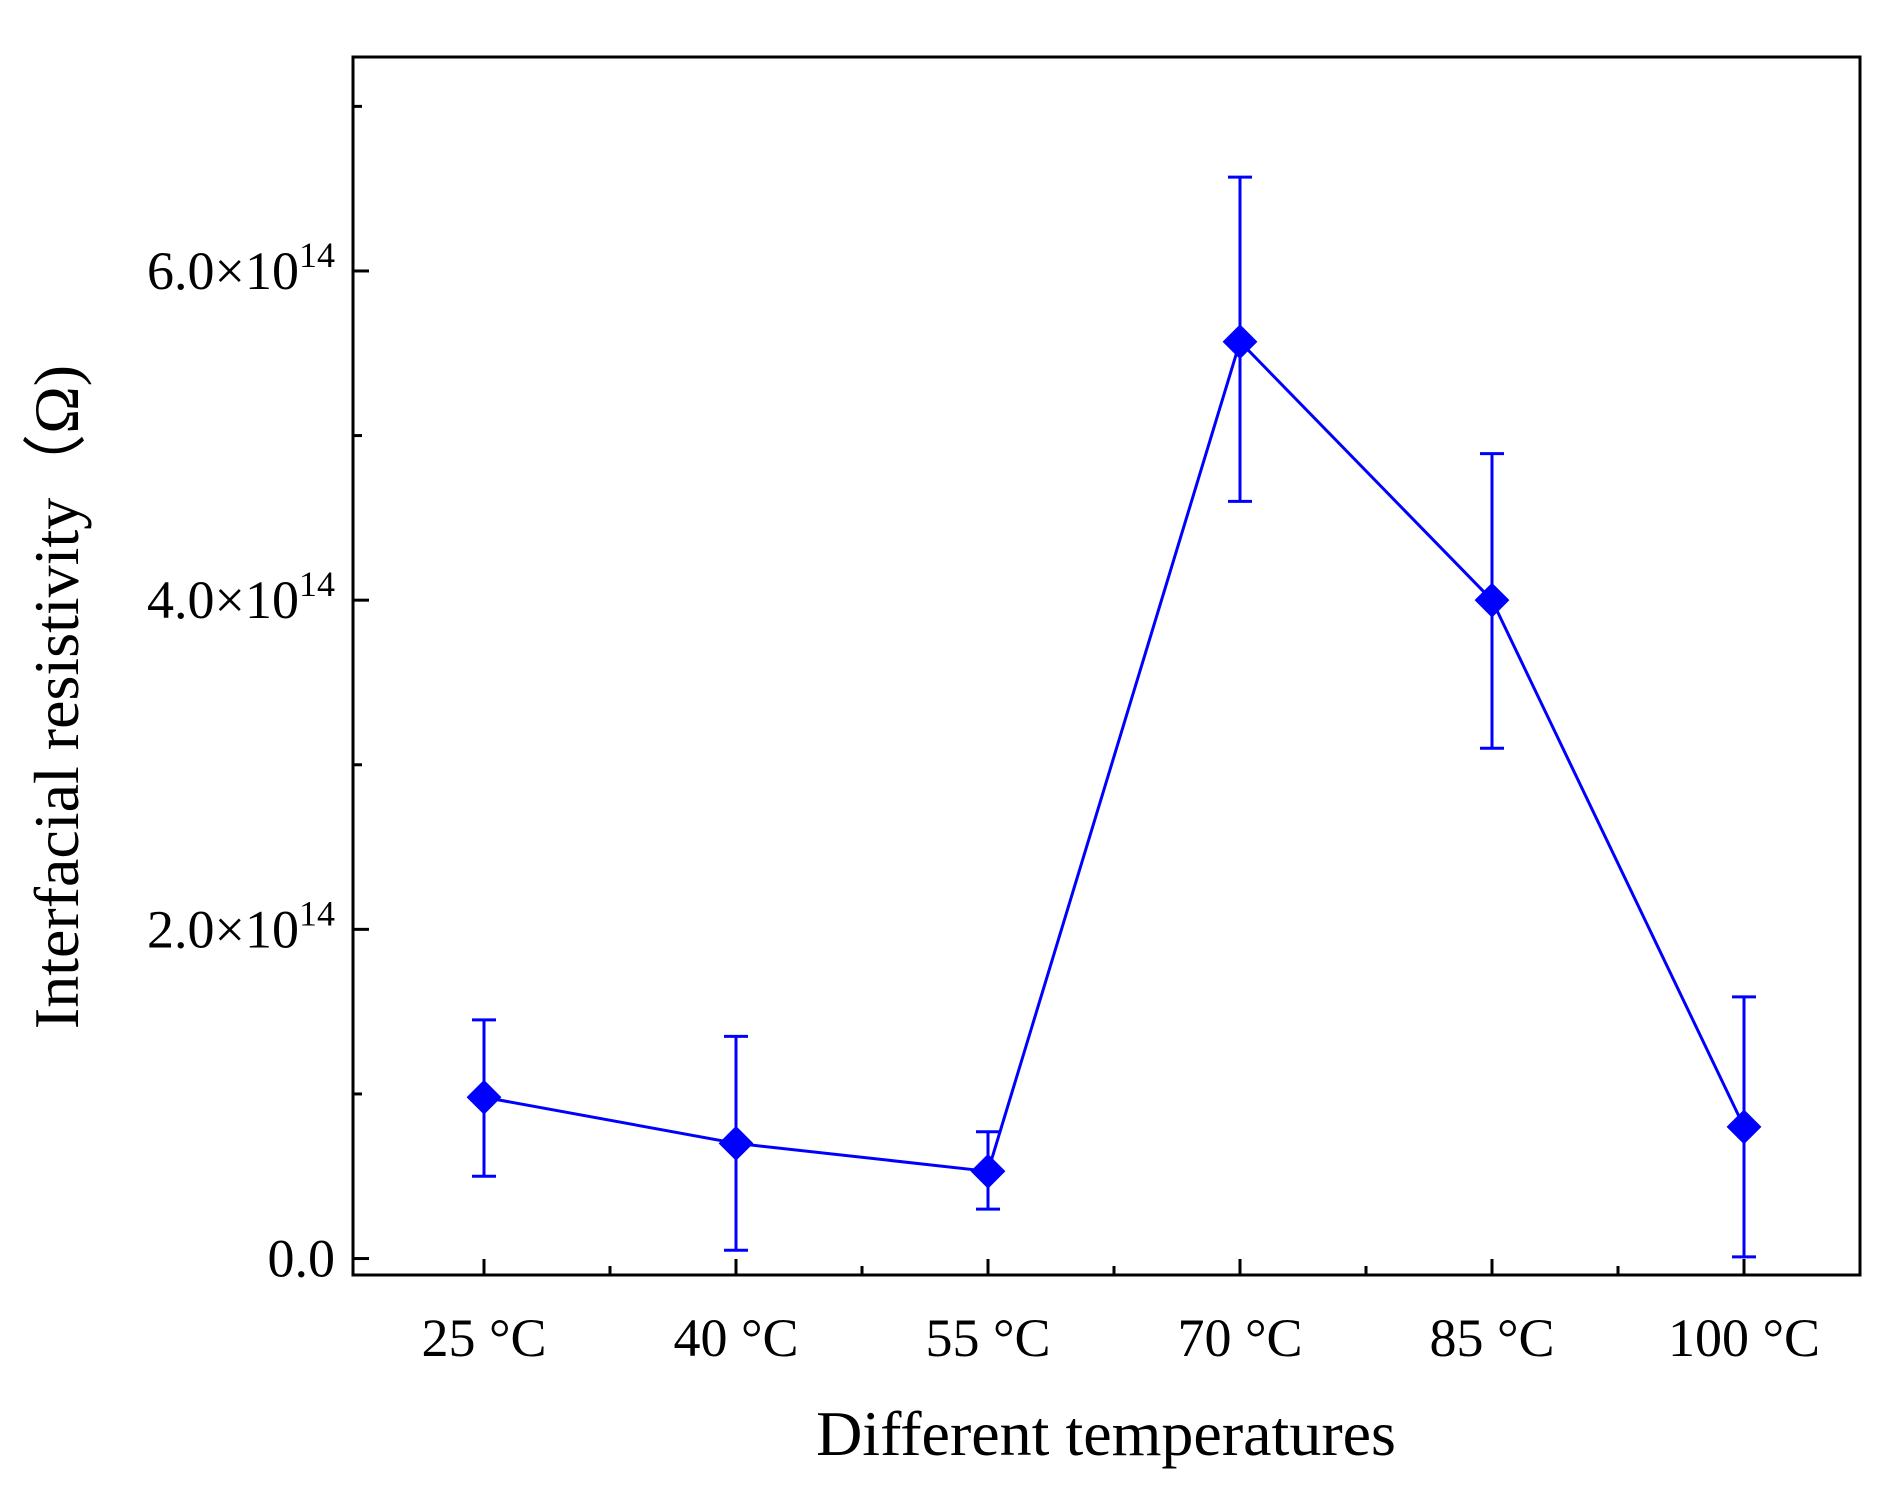  Describe the element at coordinates (241, 762) in the screenshot. I see `y-tick-labels: 0.0 2.0×10¹⁴ 4.0×10¹⁴ 6.0×10¹⁴` at that location.